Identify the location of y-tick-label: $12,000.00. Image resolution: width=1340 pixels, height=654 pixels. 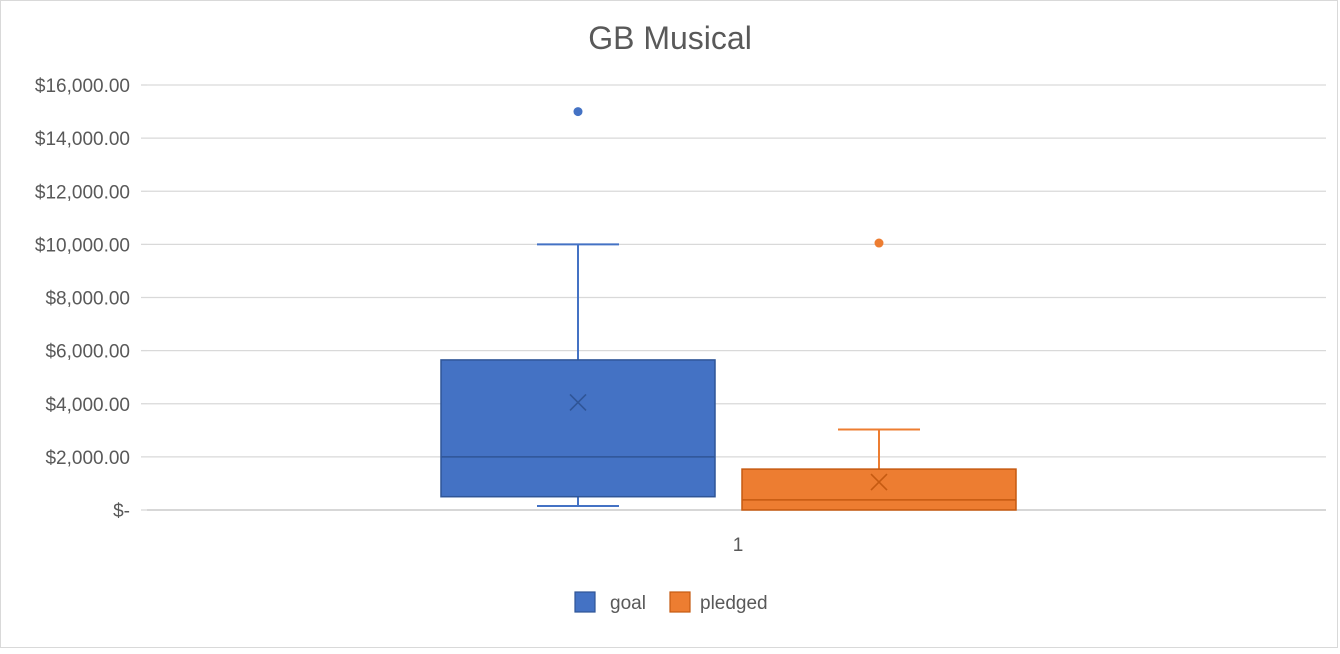
(82, 192).